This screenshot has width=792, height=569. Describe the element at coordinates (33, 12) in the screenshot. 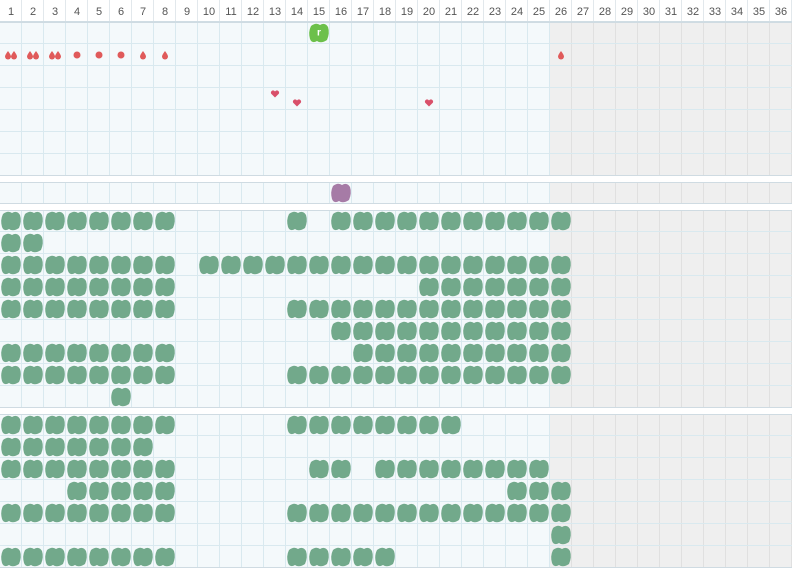

I see `column-label: 2` at that location.